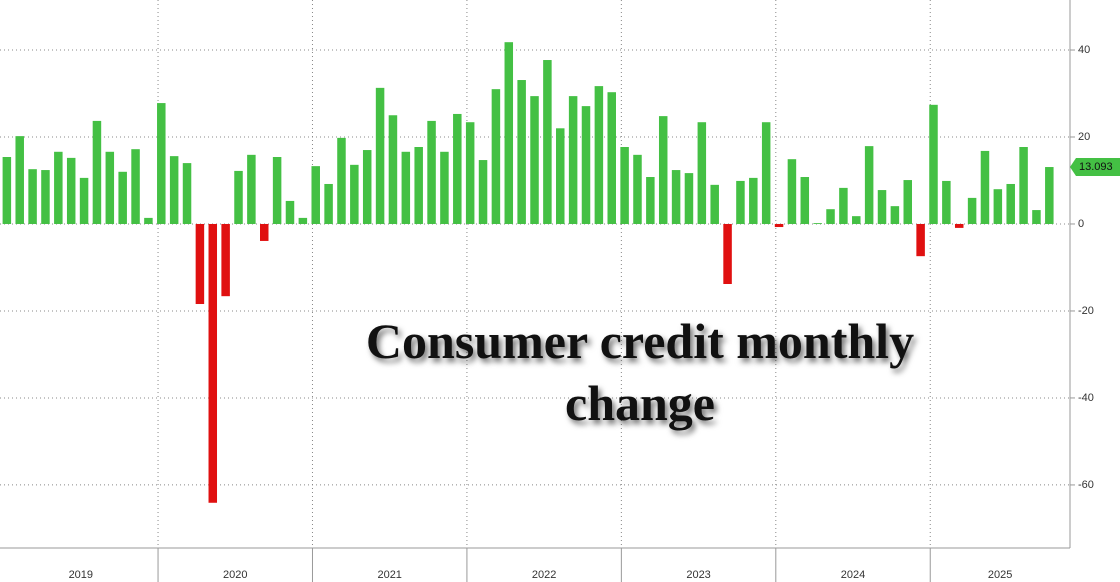 This screenshot has width=1120, height=582. What do you see at coordinates (1086, 311) in the screenshot?
I see `y-tick-label: -20` at bounding box center [1086, 311].